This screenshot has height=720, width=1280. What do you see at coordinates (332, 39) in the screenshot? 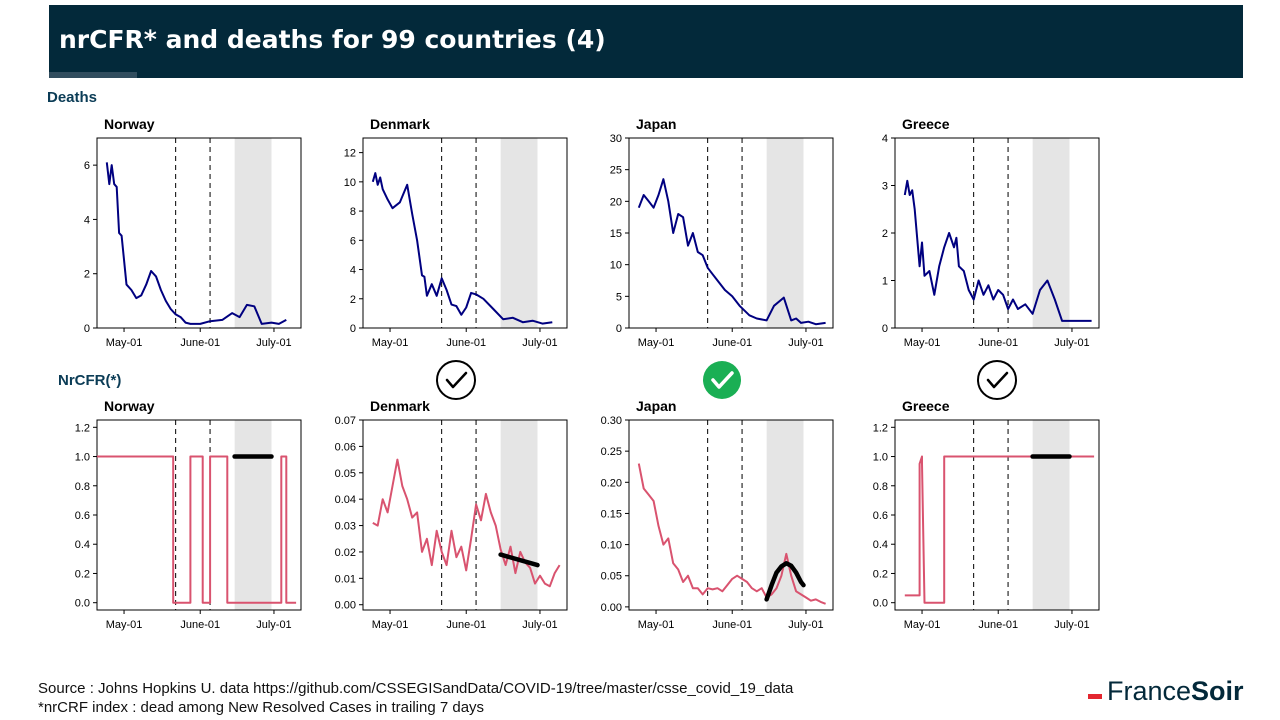
I see `page-title: nrCFR* and deaths for 99 countries (4)` at bounding box center [332, 39].